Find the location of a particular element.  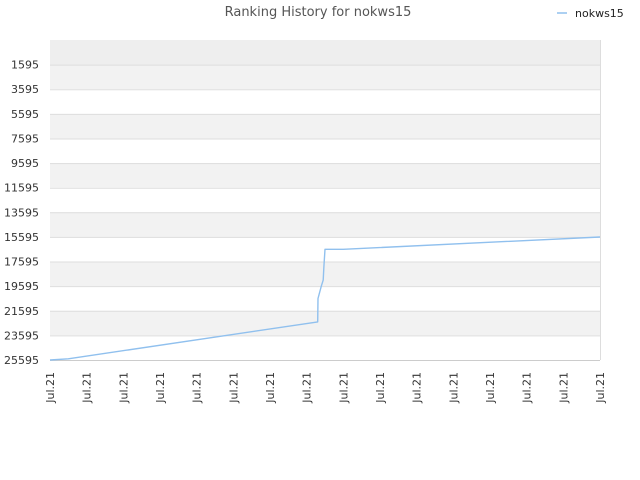

y-tick-label: 13595 is located at coordinates (21, 212).